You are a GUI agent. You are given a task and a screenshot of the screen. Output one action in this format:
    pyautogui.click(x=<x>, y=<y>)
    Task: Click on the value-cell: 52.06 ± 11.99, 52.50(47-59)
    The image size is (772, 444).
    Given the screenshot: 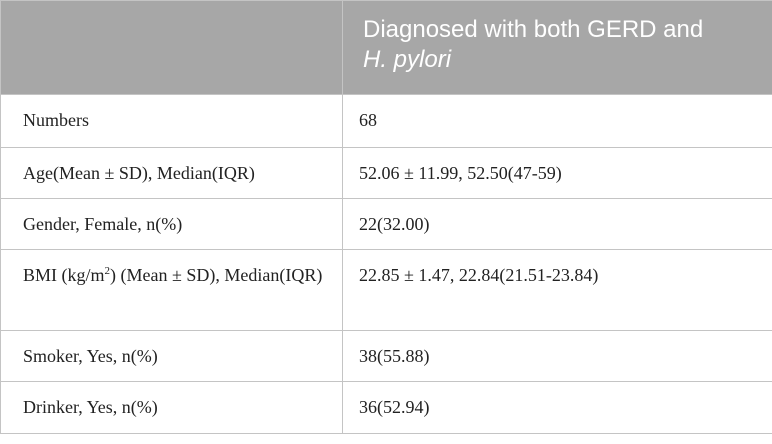 What is the action you would take?
    pyautogui.click(x=557, y=173)
    